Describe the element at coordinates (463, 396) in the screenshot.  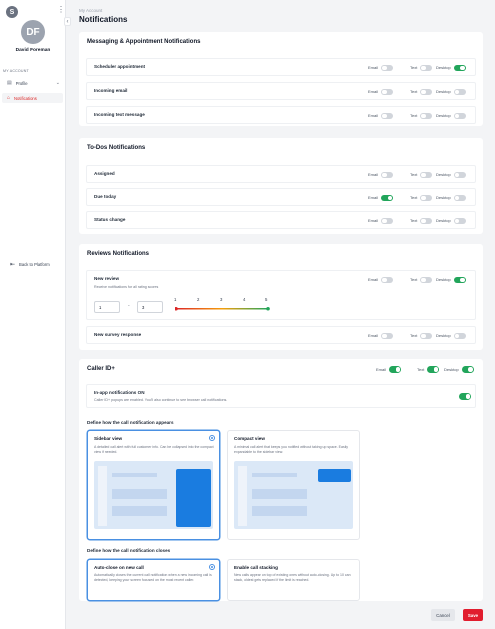
I see `in-app-toggle` at that location.